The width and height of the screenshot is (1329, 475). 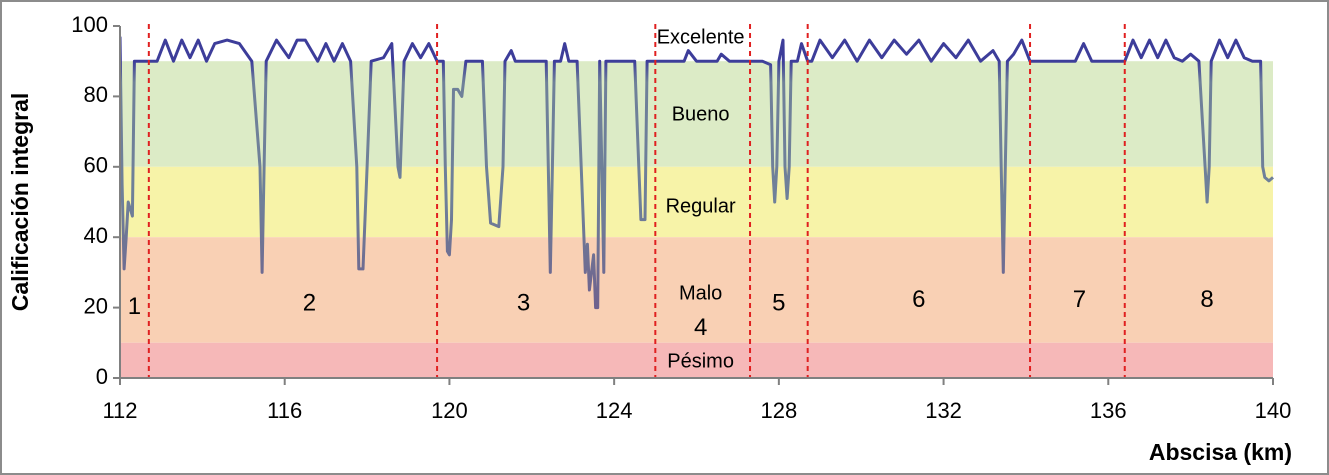 I want to click on y-tick-label-3: 60, so click(x=96, y=165).